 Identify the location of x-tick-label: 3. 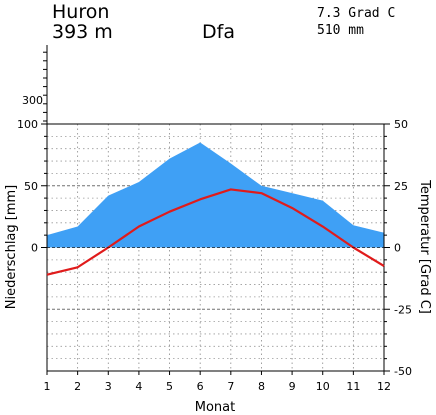
(108, 386).